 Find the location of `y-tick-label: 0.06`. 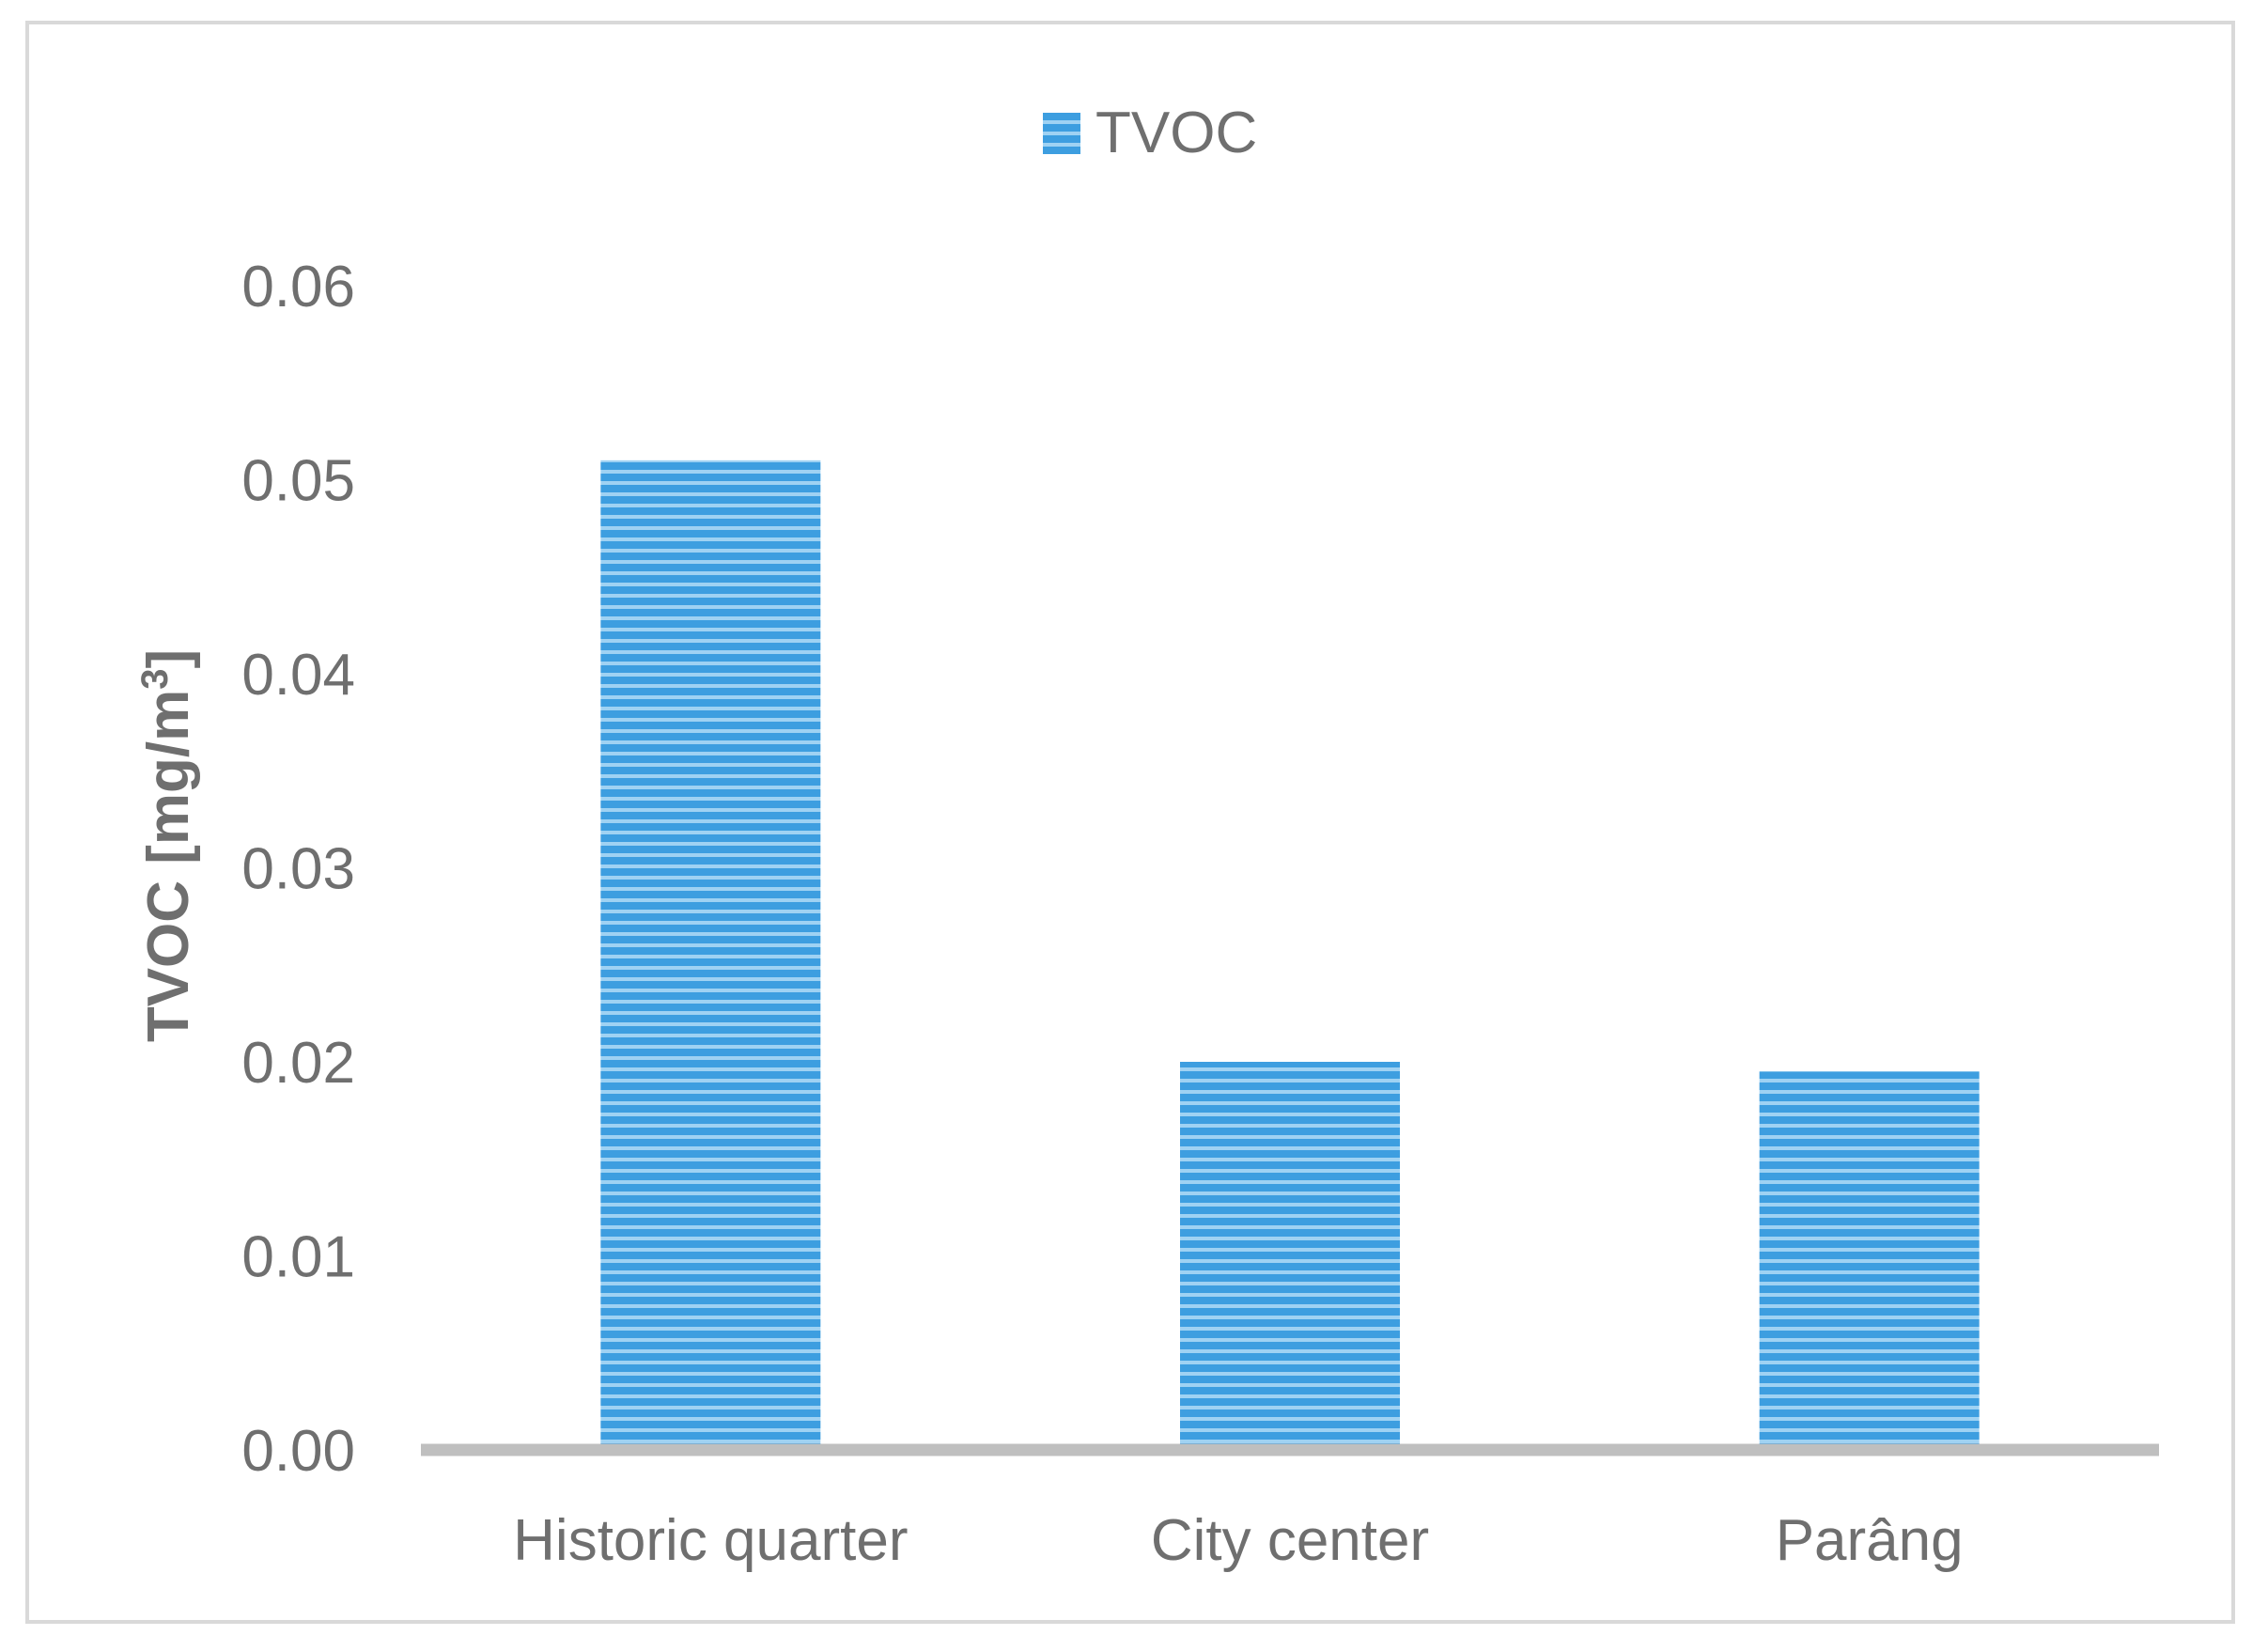

y-tick-label: 0.06 is located at coordinates (298, 287).